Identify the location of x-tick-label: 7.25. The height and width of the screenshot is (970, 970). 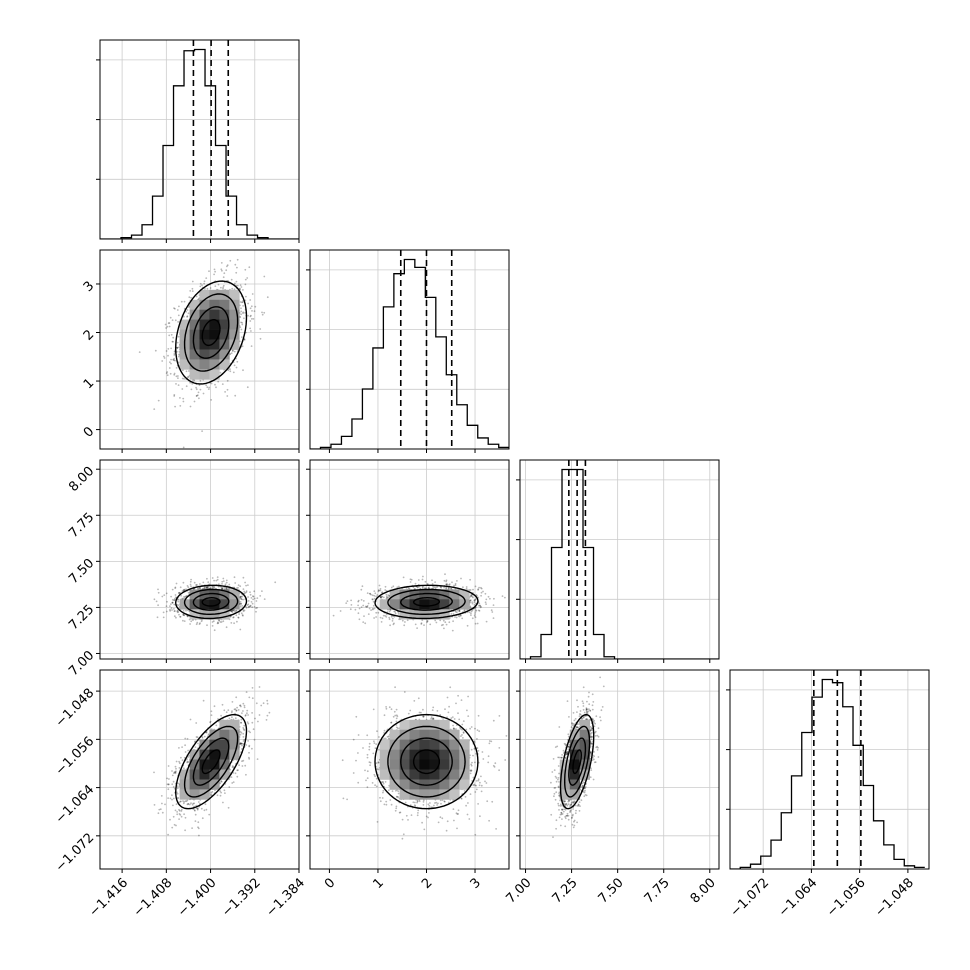
(565, 890).